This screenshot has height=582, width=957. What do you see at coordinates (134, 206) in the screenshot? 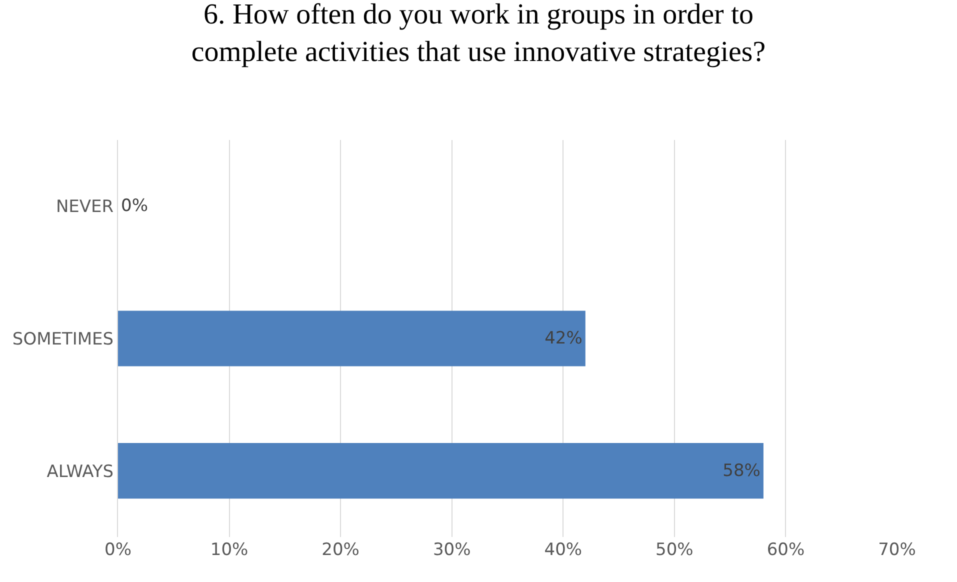
I see `data-label: 0%` at bounding box center [134, 206].